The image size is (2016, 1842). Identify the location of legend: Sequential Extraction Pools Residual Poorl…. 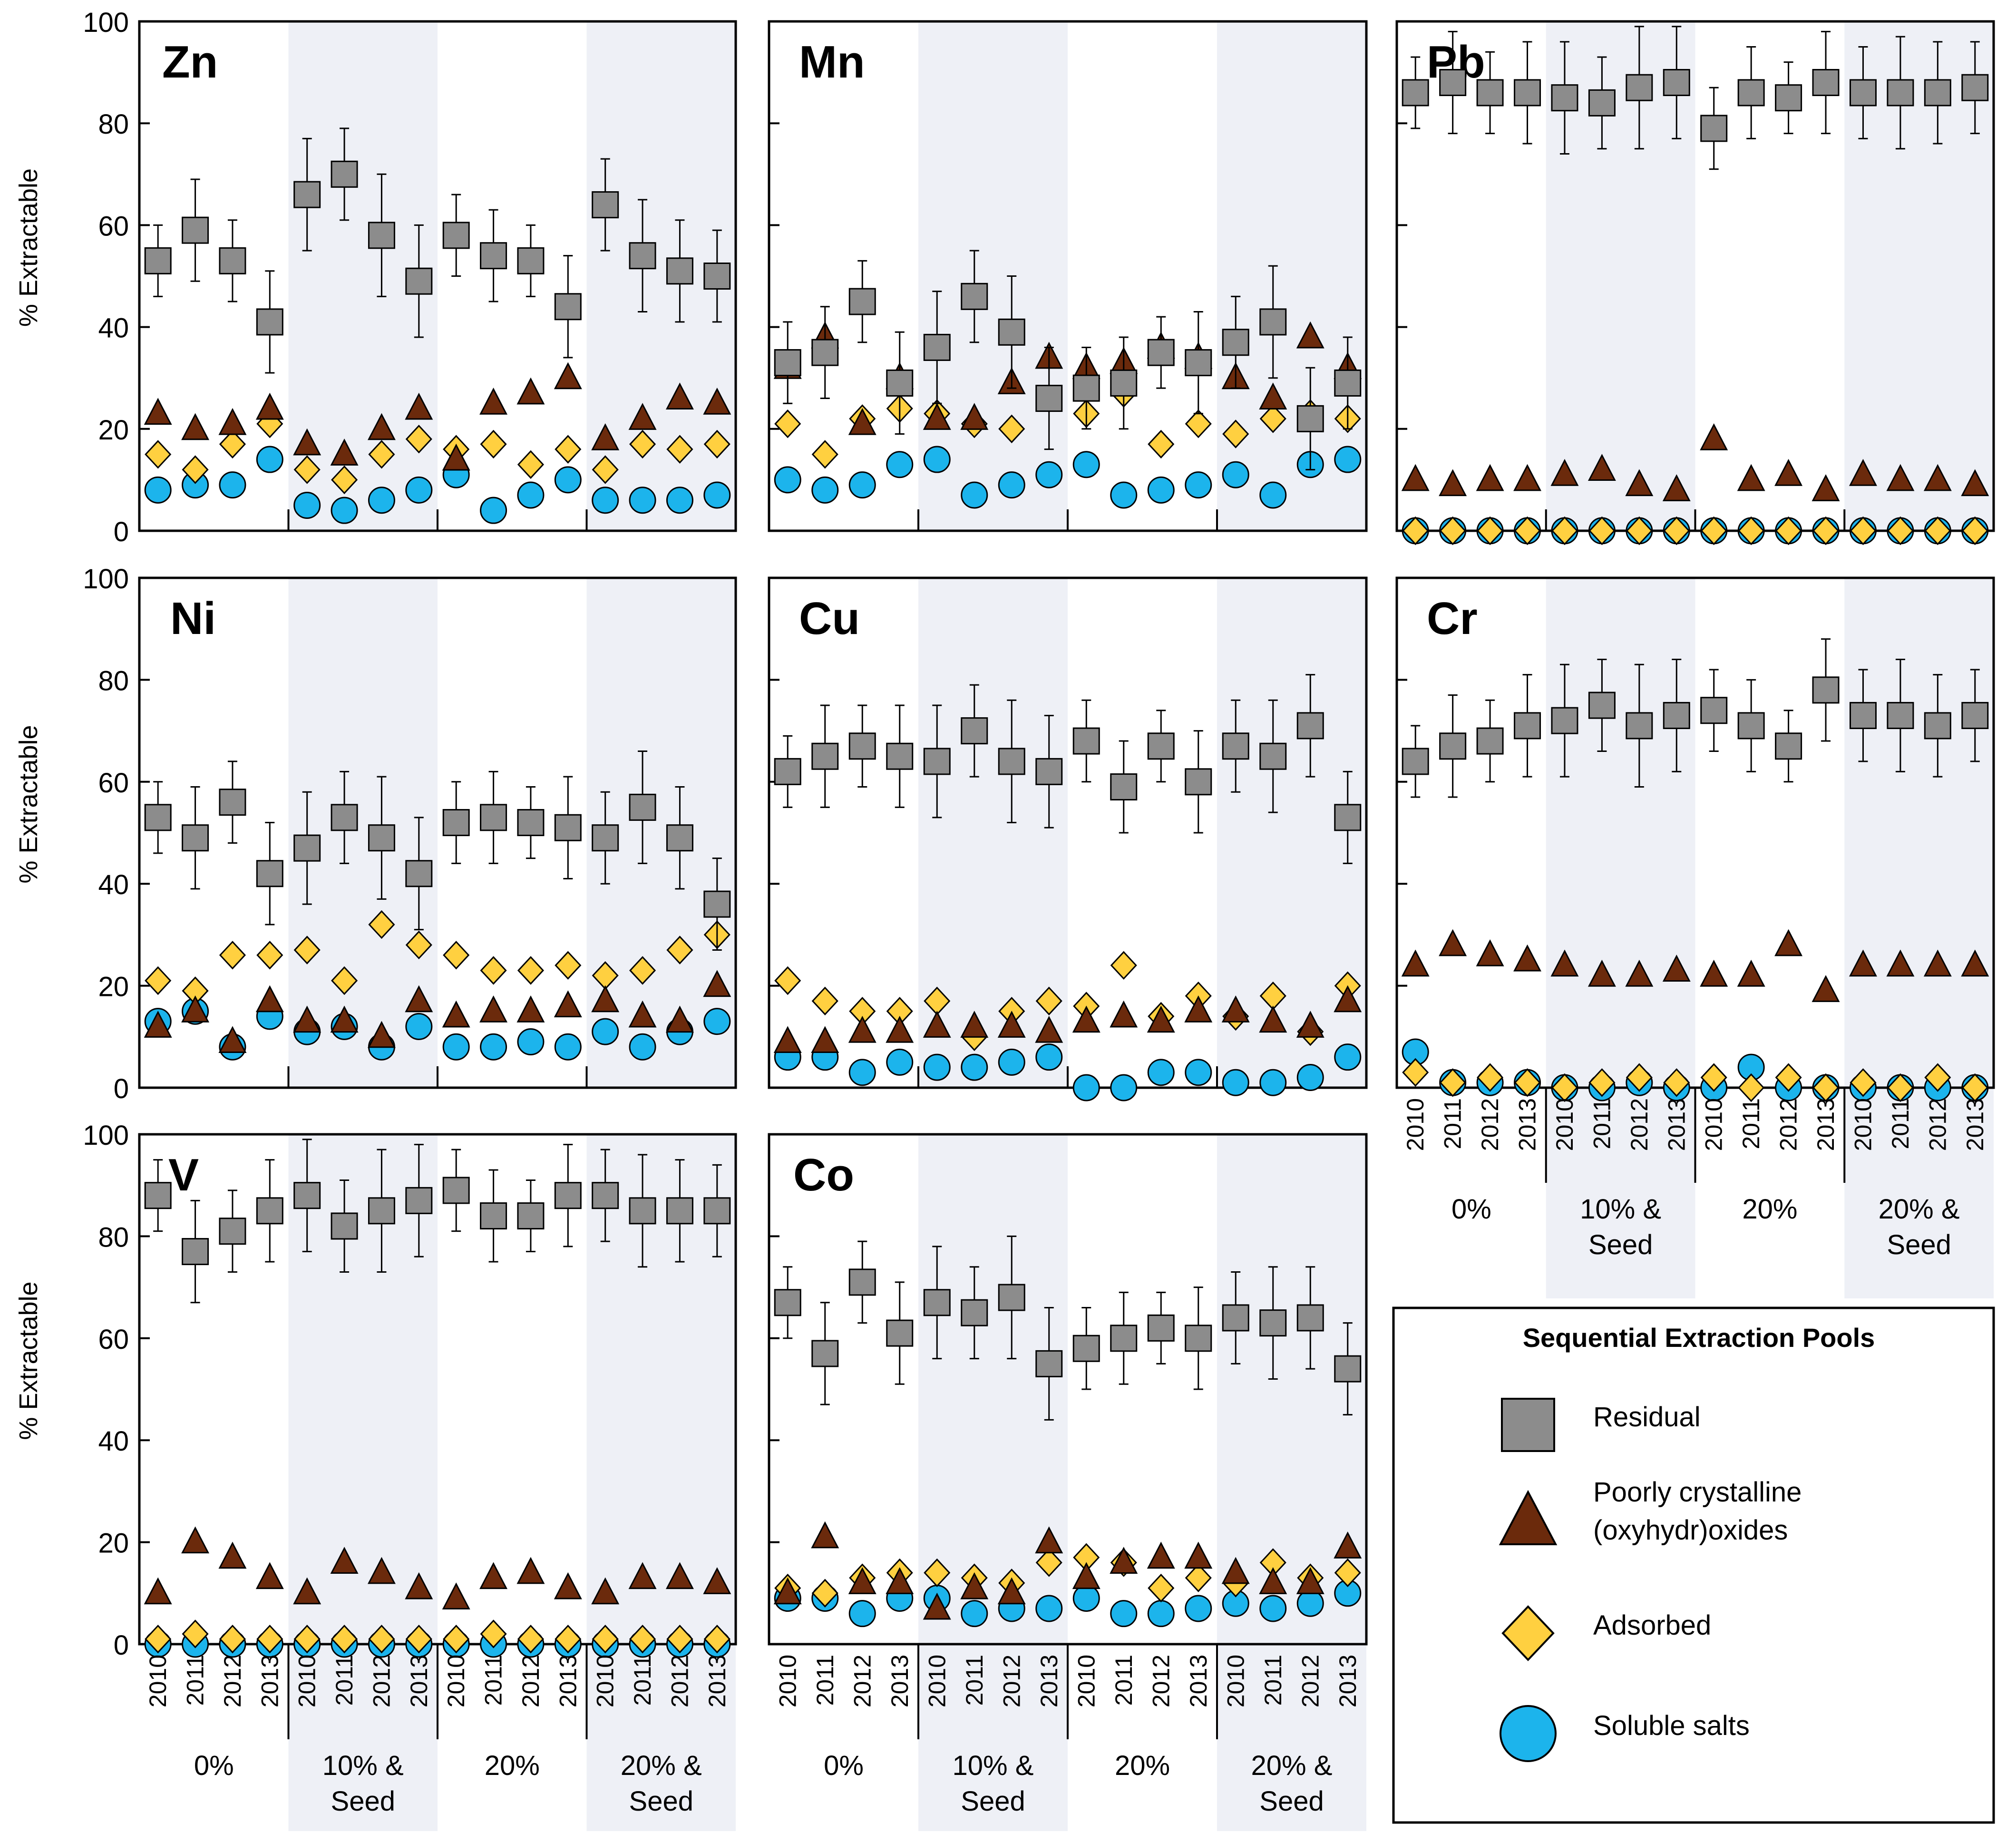
(1694, 1565).